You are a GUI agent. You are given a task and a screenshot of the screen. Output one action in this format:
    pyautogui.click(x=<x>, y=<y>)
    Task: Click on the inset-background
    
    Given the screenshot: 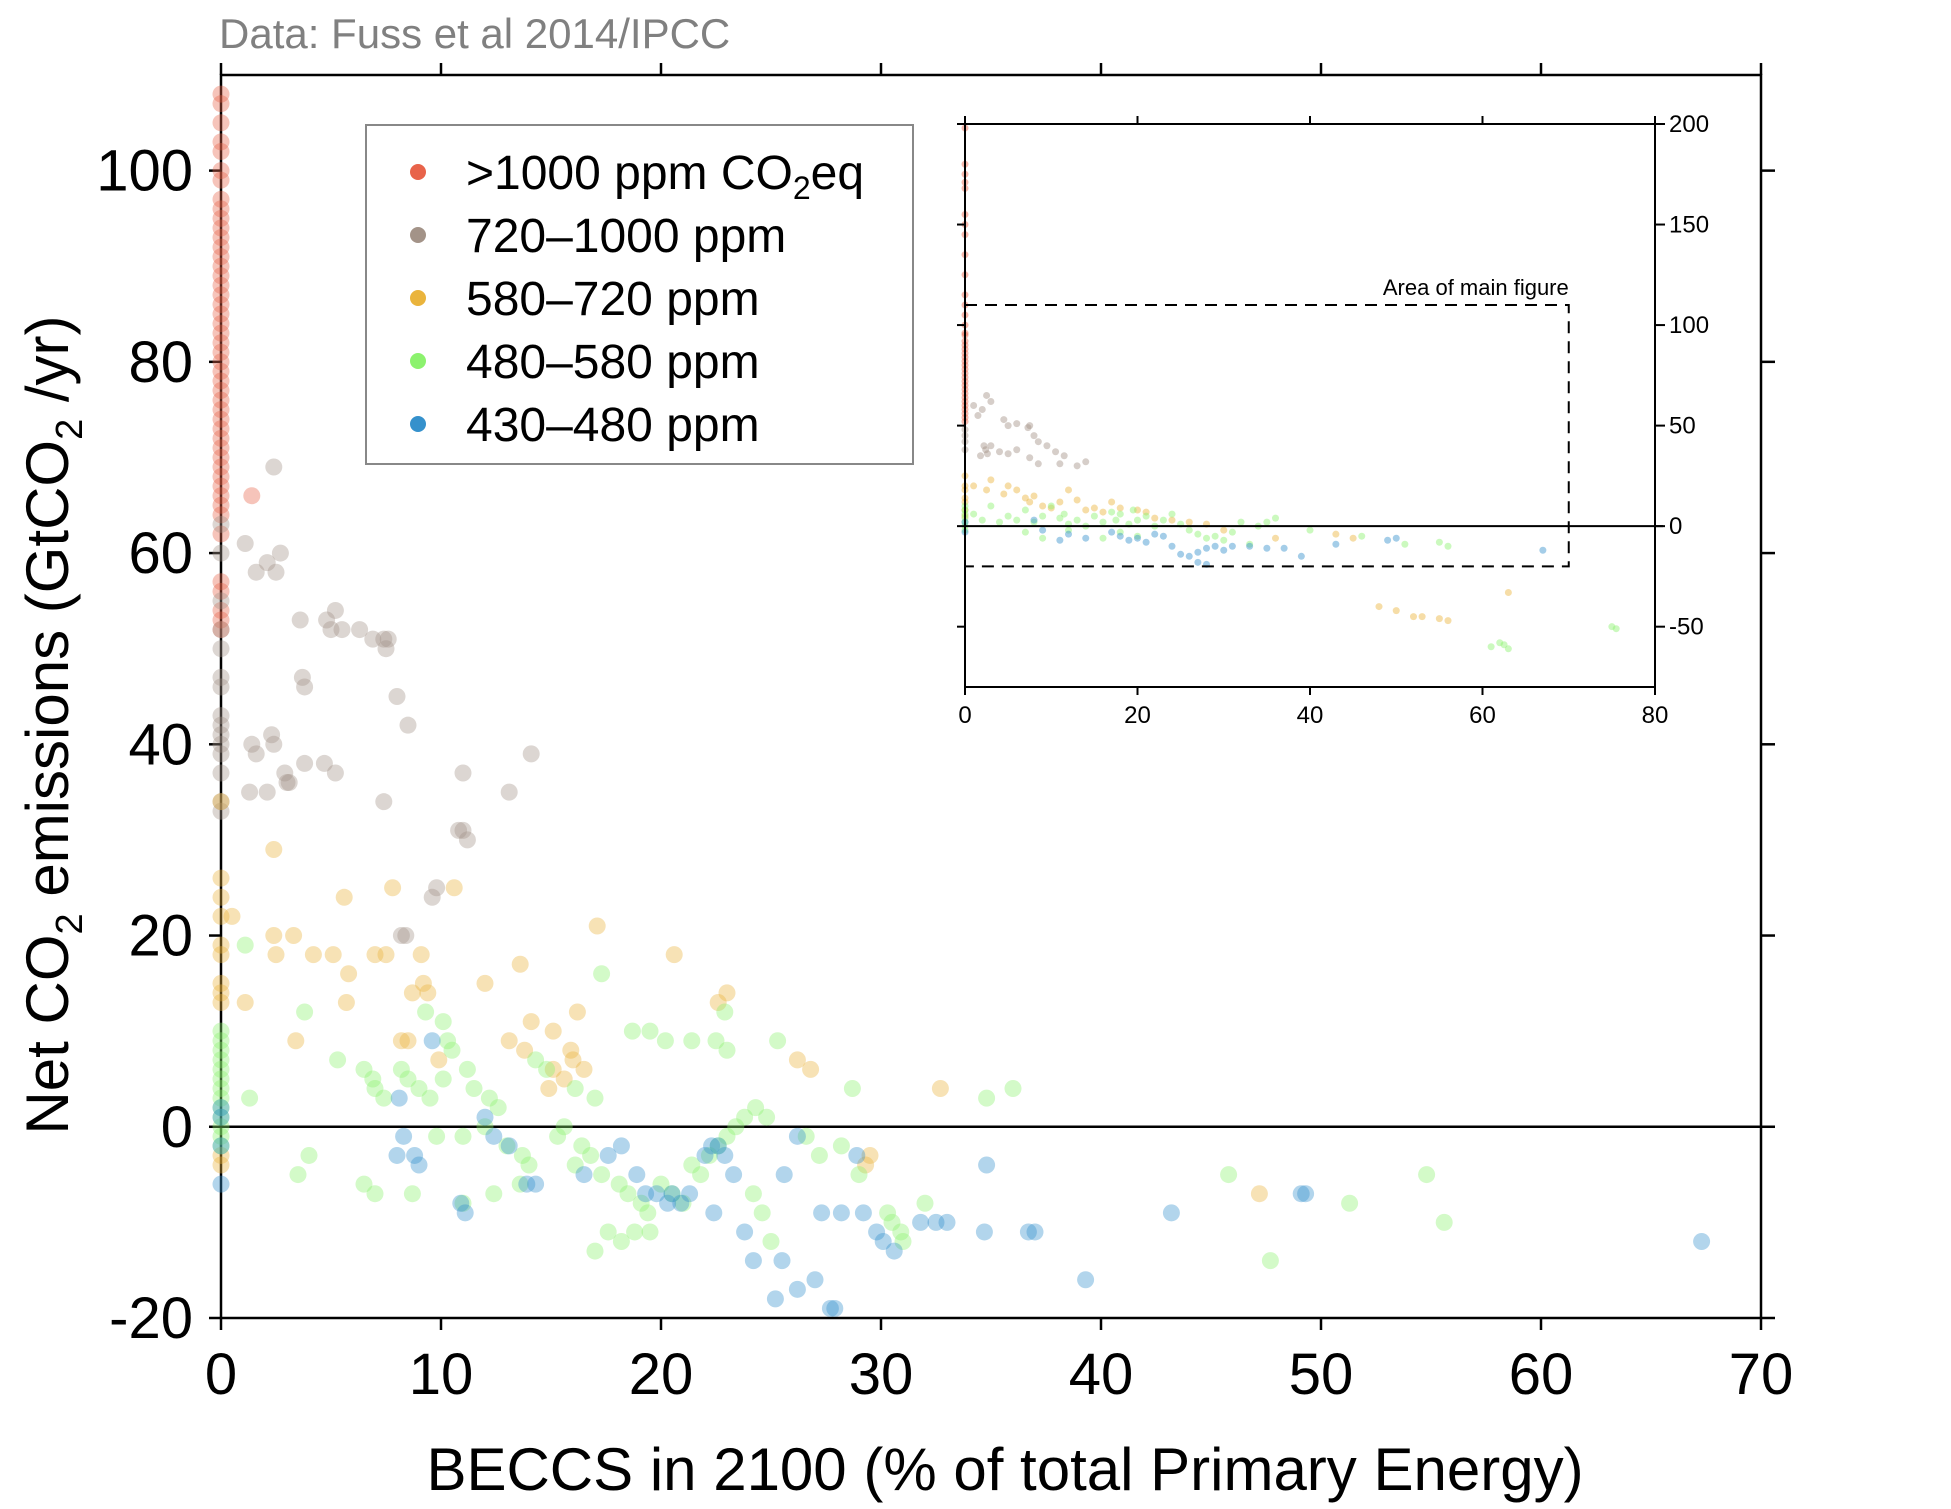 What is the action you would take?
    pyautogui.click(x=1310, y=405)
    